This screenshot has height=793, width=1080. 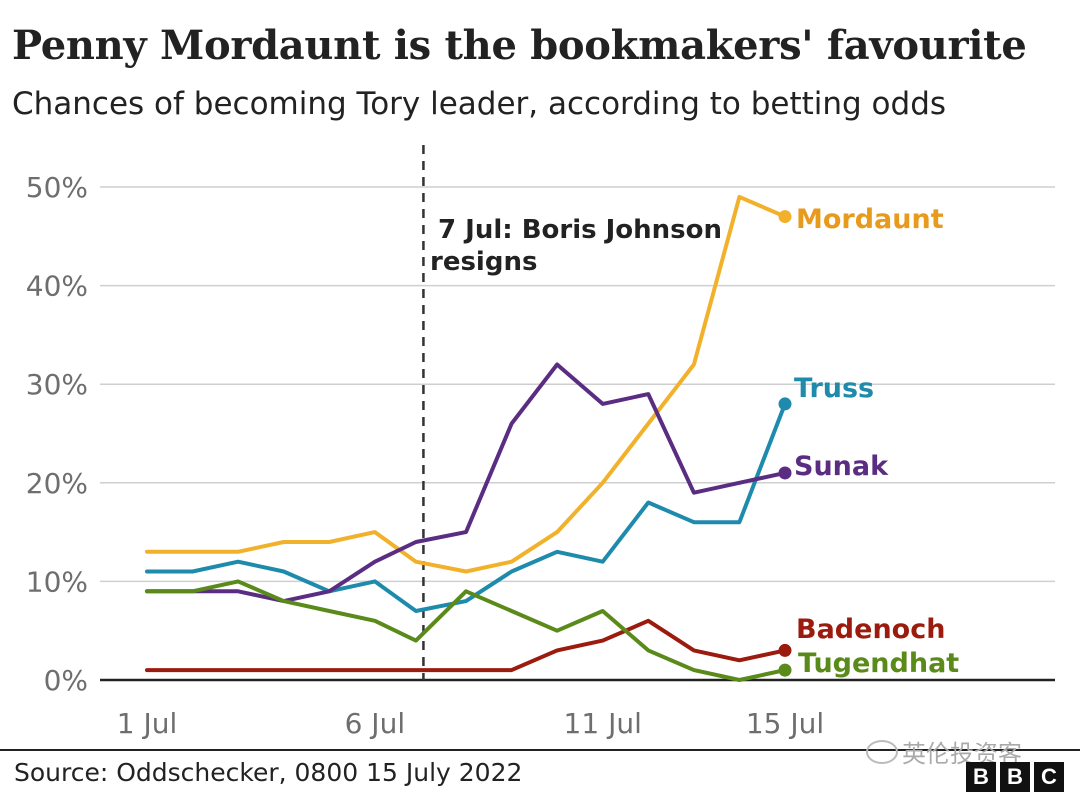 I want to click on x-tick-label: 15 Jul, so click(x=785, y=723).